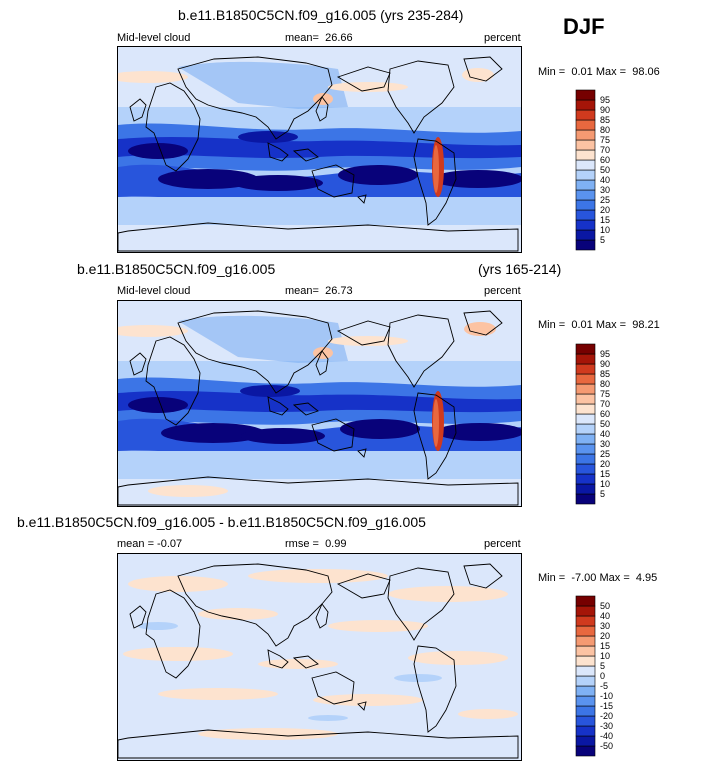 The width and height of the screenshot is (703, 770). I want to click on panel-3-rmse-value: 0.99, so click(336, 544).